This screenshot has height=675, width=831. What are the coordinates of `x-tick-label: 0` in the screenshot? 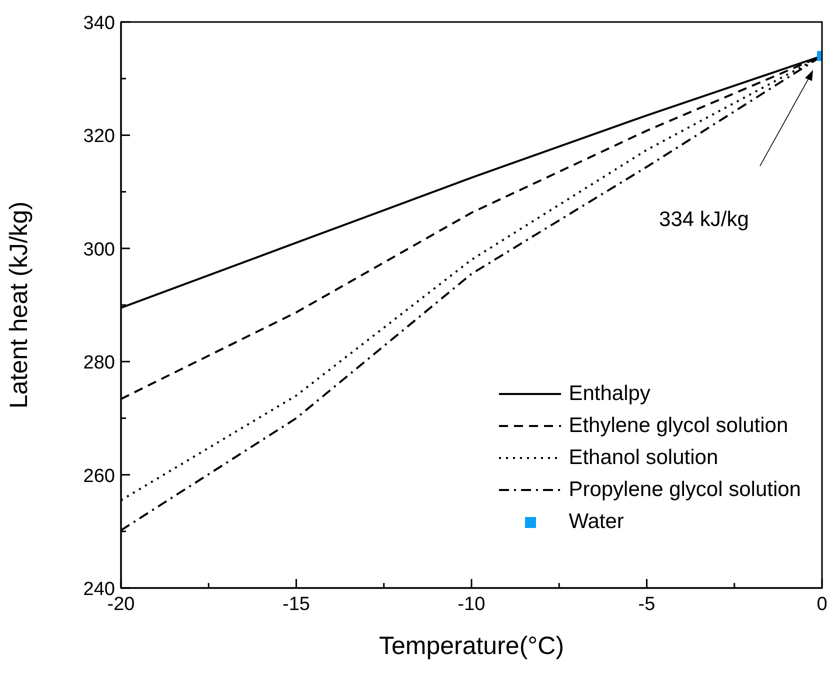 It's located at (822, 604).